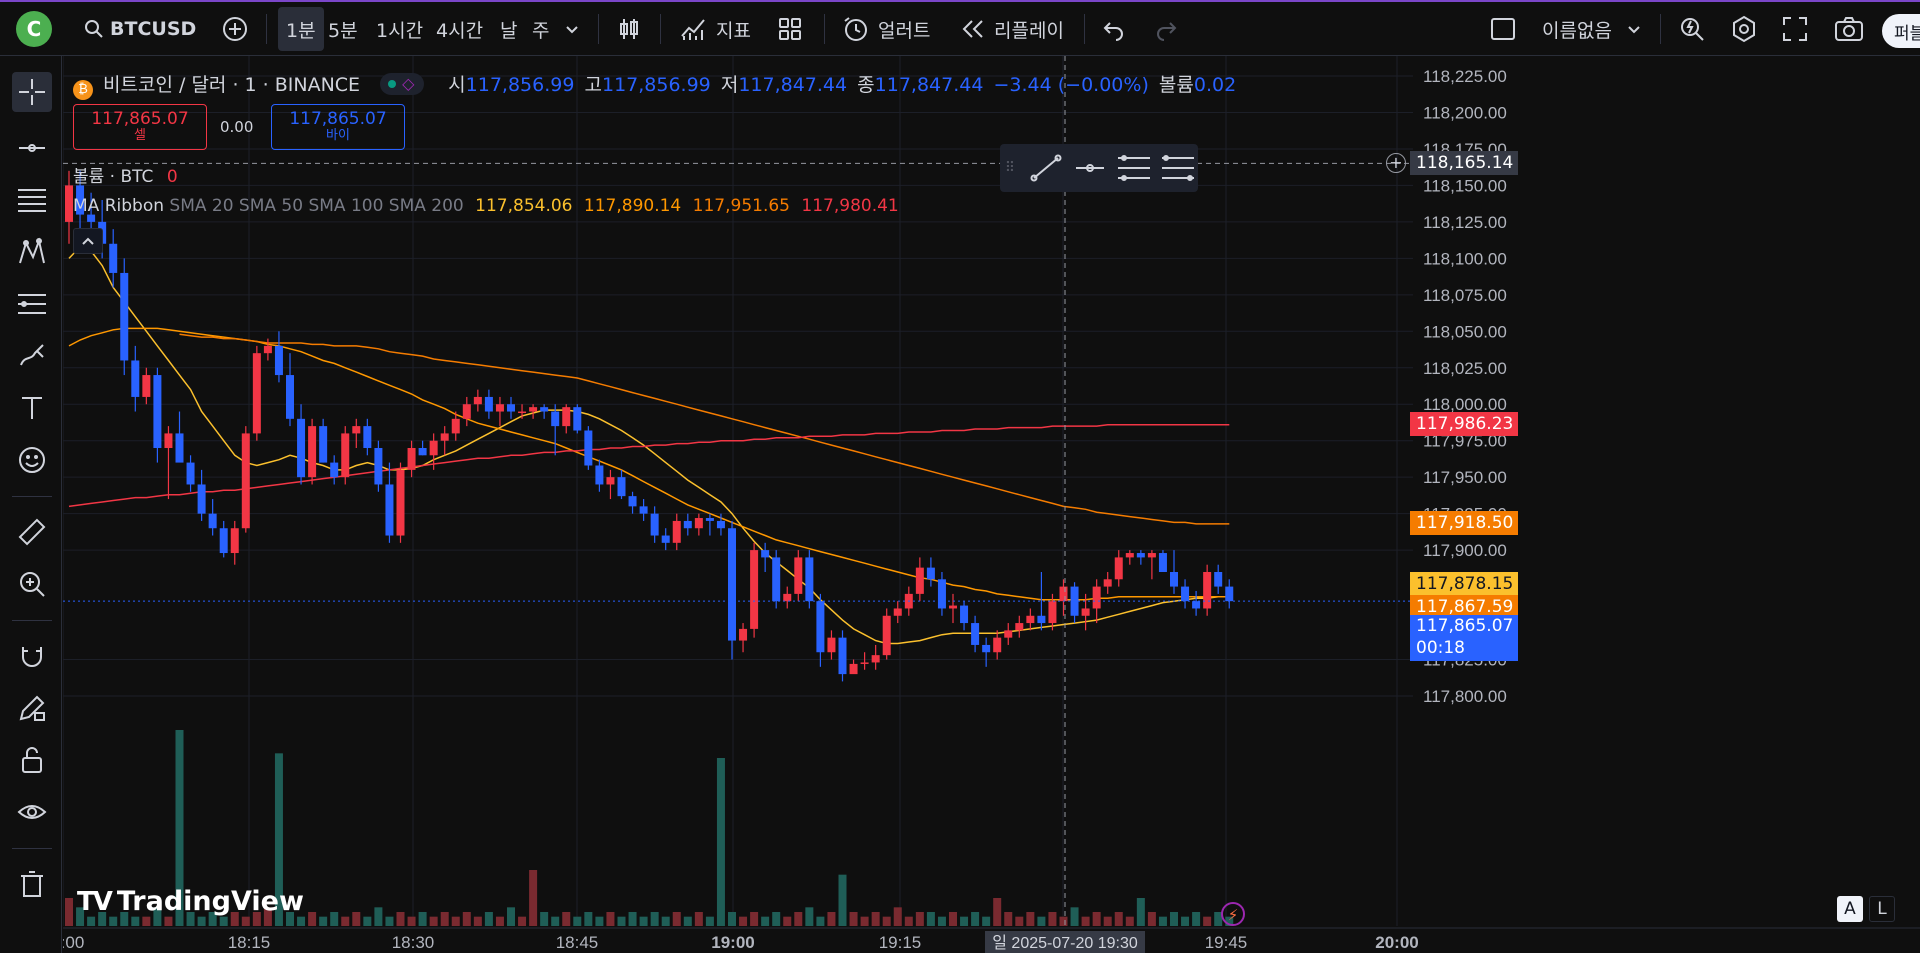  I want to click on layouts-button, so click(790, 29).